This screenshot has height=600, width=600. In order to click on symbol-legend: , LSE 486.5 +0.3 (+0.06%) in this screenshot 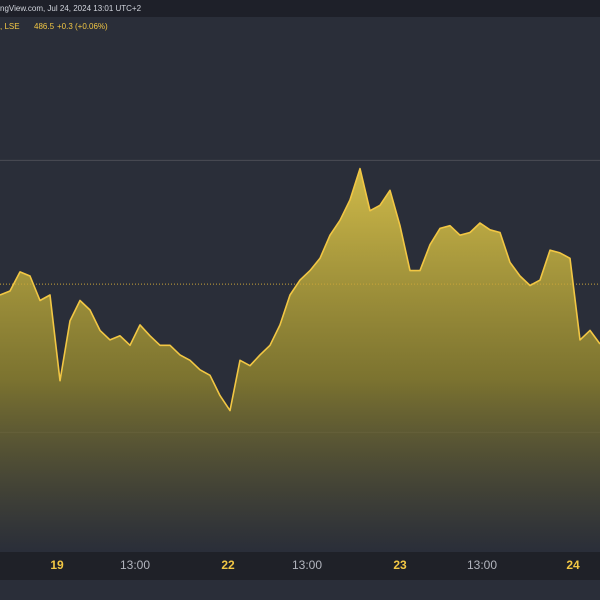, I will do `click(54, 26)`.